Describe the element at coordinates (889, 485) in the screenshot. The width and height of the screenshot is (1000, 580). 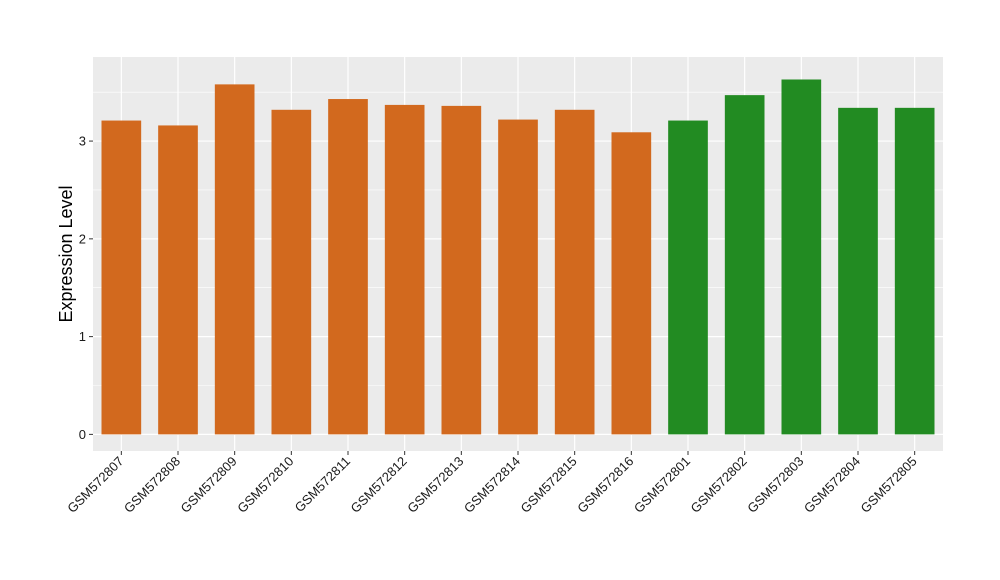
I see `x-tick-label: GSM572805` at that location.